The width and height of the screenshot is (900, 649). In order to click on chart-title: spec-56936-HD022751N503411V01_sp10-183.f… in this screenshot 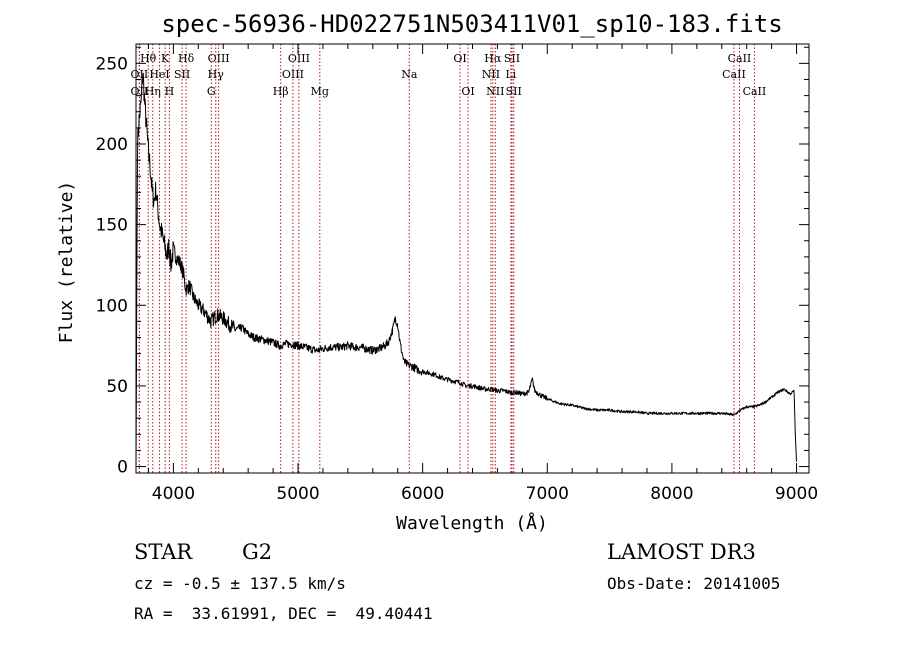, I will do `click(471, 24)`.